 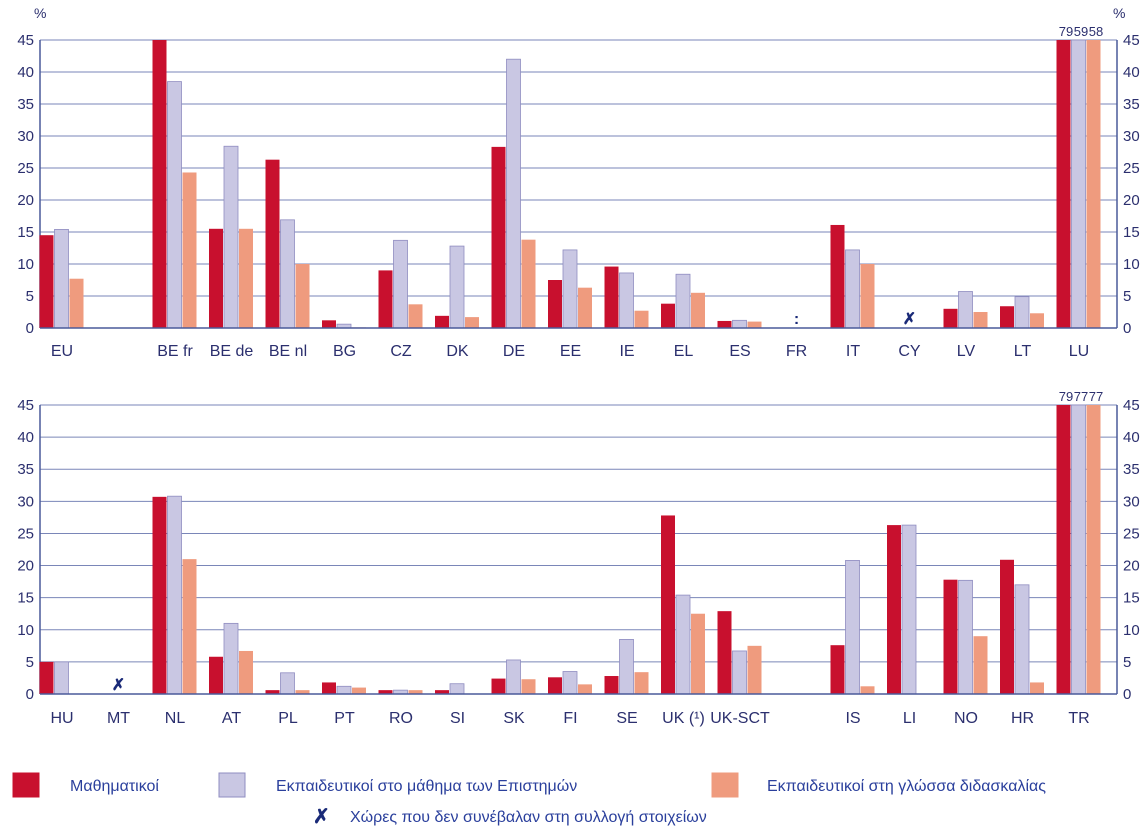 I want to click on x-tick-label: EL, so click(x=684, y=351).